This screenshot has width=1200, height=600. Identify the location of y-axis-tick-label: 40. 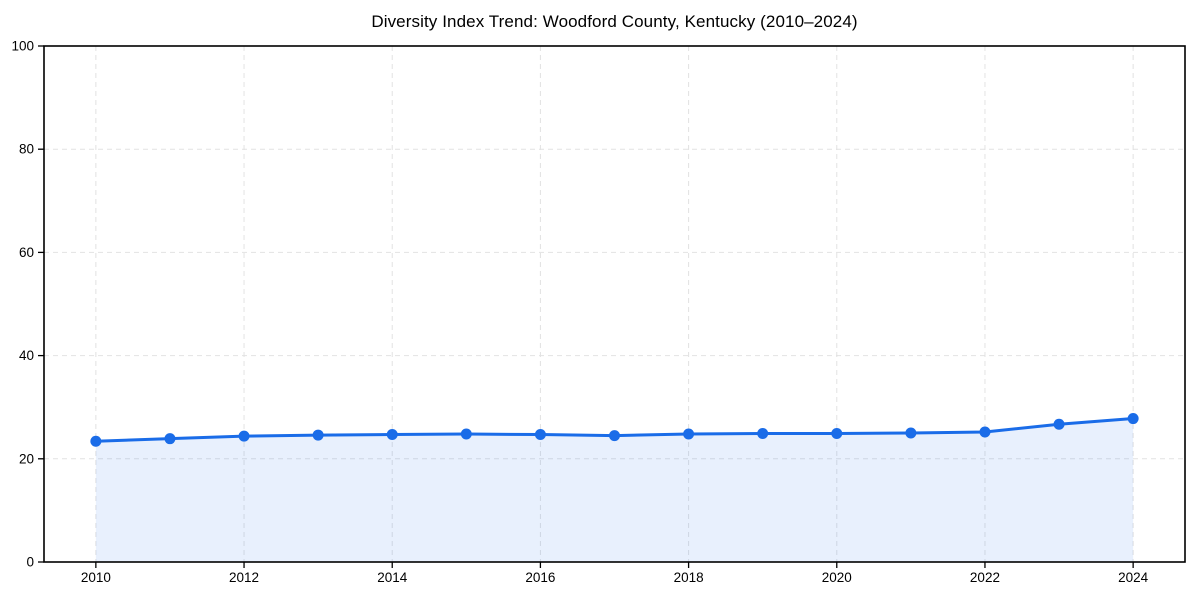
(26, 355).